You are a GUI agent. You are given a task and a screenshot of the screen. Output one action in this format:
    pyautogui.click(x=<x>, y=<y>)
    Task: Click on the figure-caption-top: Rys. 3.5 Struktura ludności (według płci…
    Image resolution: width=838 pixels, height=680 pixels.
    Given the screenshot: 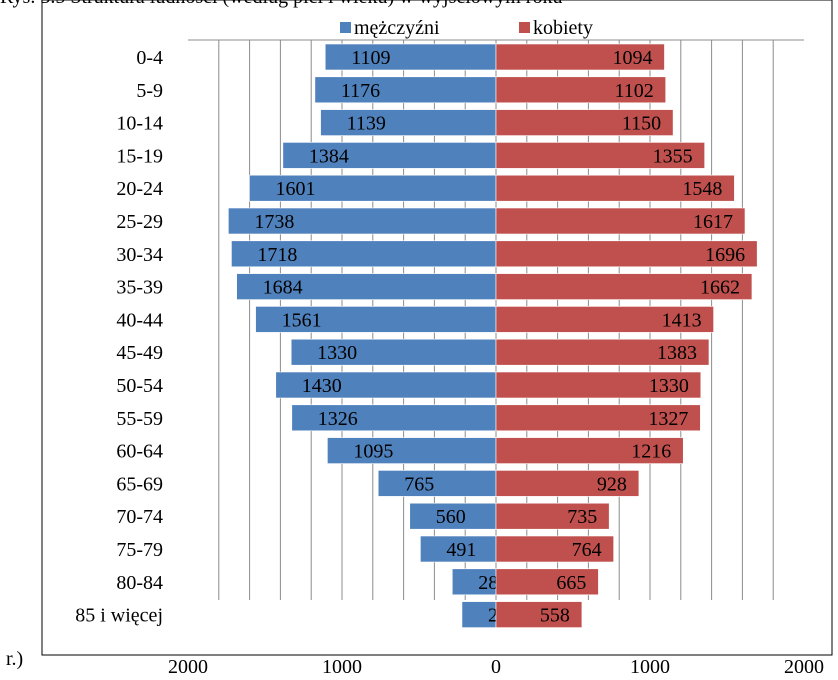 What is the action you would take?
    pyautogui.click(x=281, y=4)
    